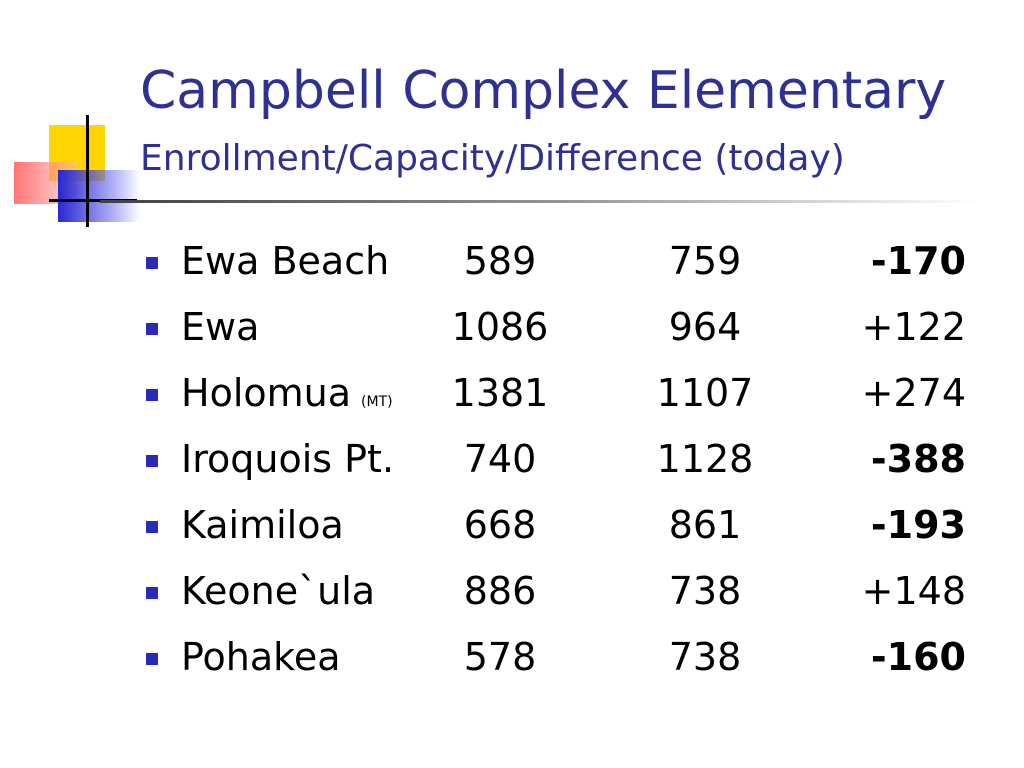 Image resolution: width=1024 pixels, height=768 pixels. I want to click on list-item: Ewa 1086 964 +122, so click(512, 327).